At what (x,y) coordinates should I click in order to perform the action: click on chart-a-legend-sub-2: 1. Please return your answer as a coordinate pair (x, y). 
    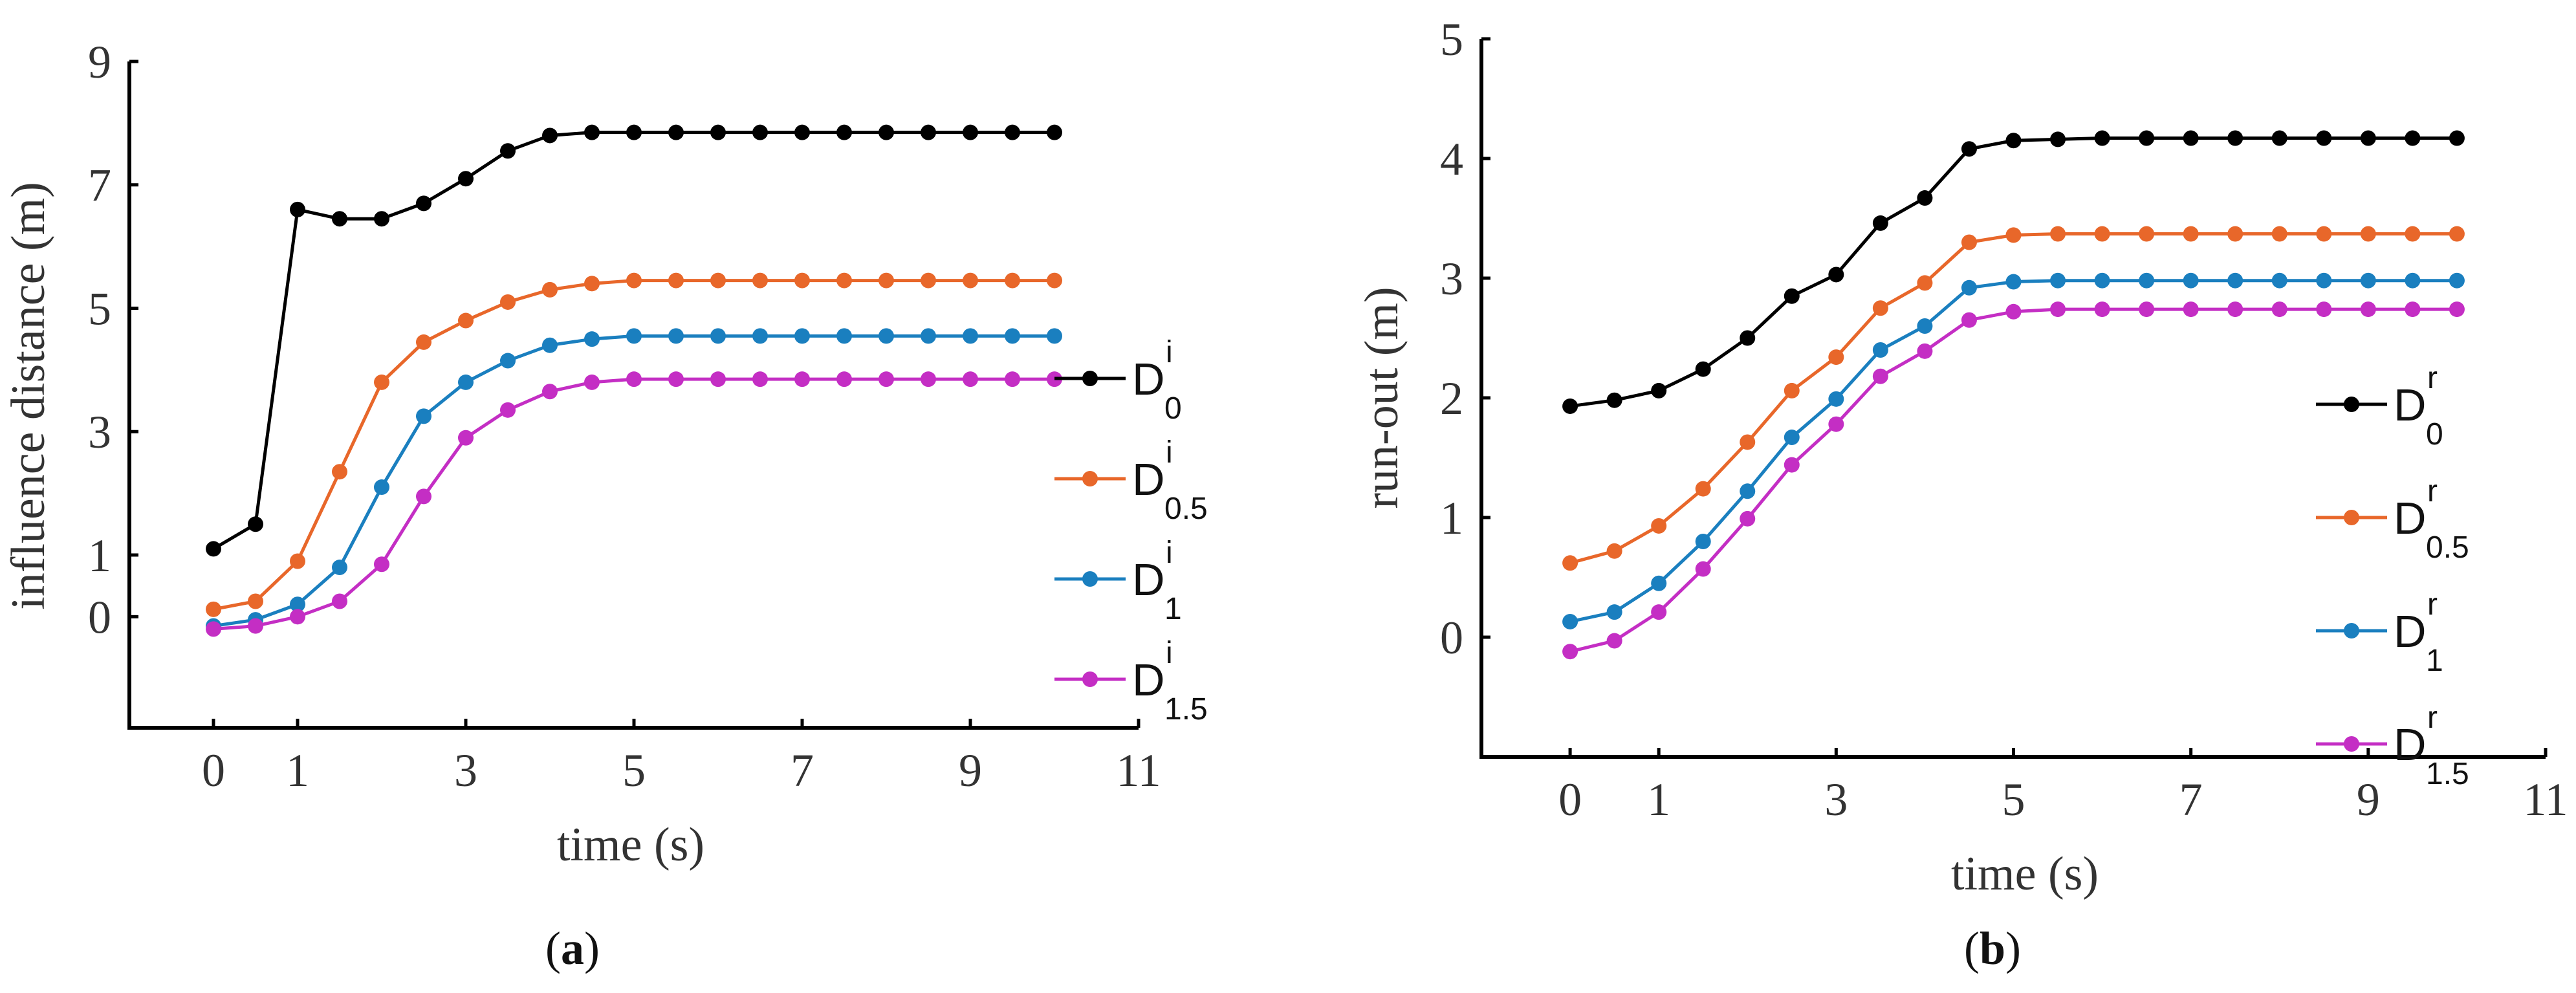
    Looking at the image, I should click on (1173, 609).